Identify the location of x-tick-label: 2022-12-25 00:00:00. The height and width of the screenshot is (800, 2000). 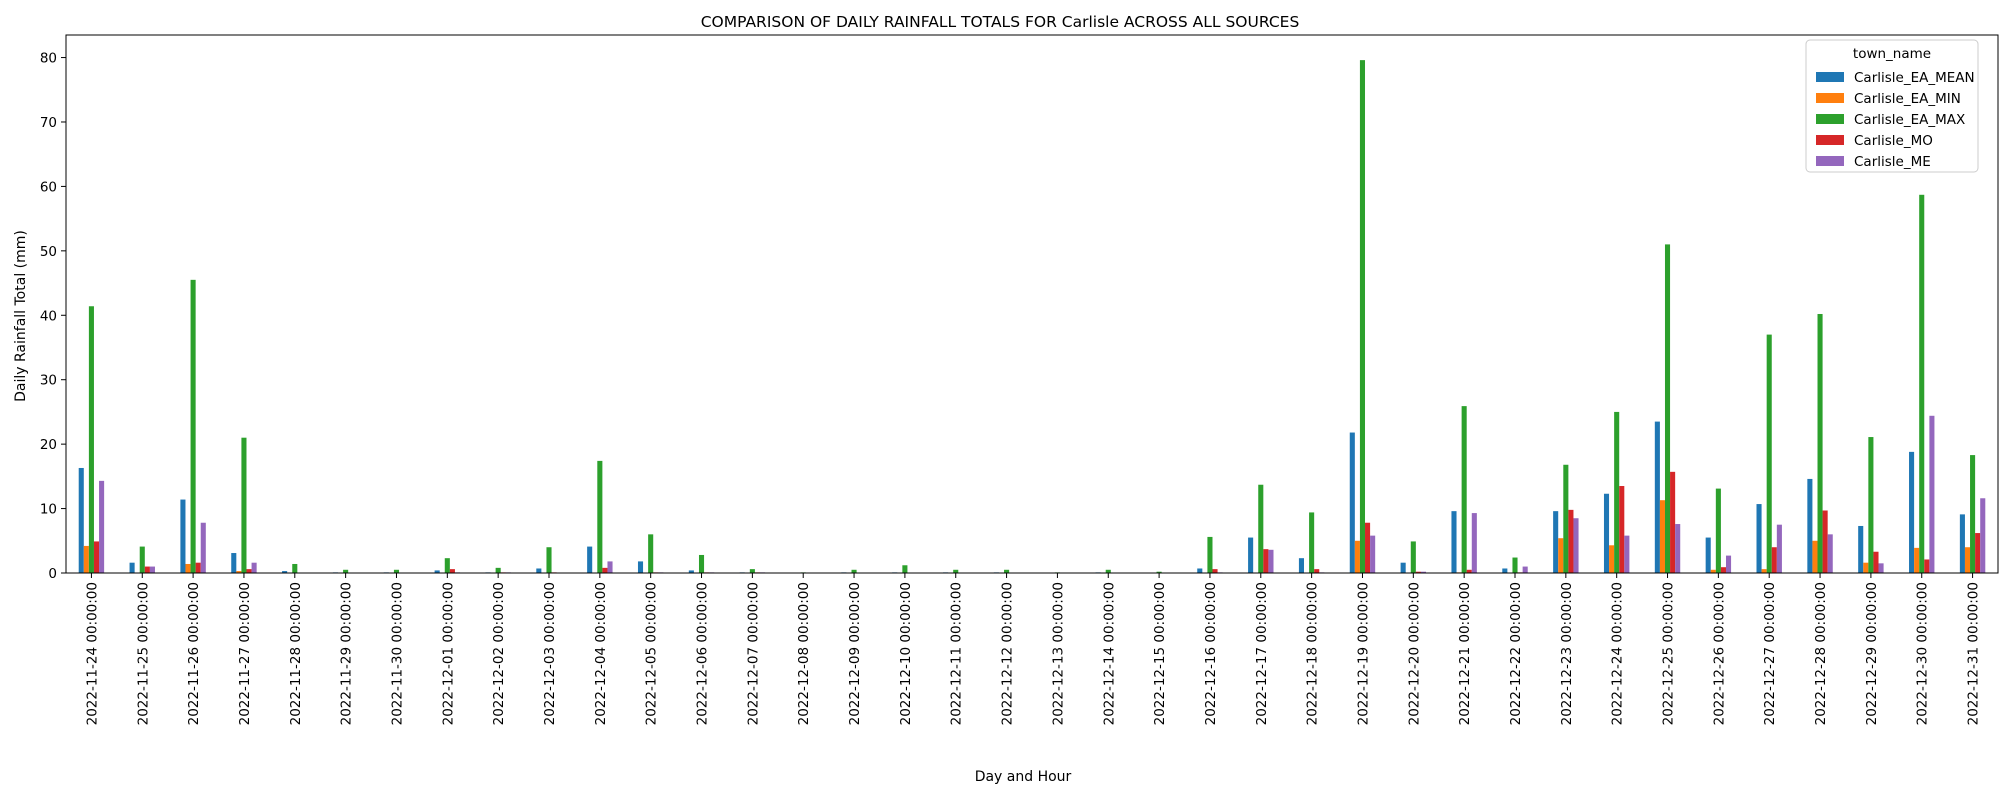
(1669, 653).